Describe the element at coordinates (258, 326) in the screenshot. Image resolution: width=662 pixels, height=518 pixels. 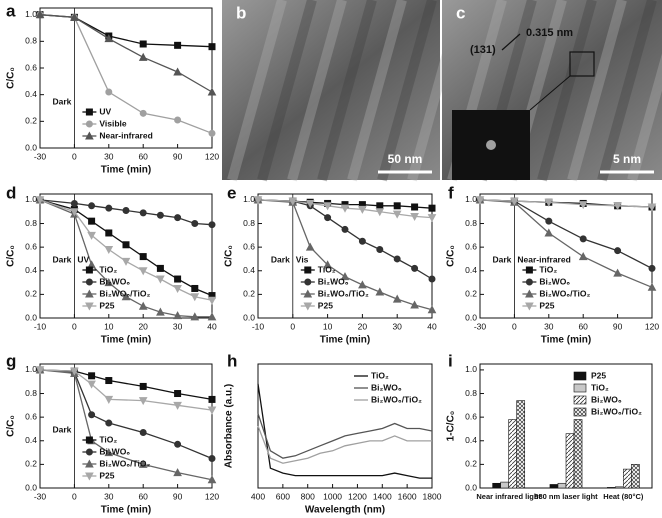
I see `x-tick-label: -10` at that location.